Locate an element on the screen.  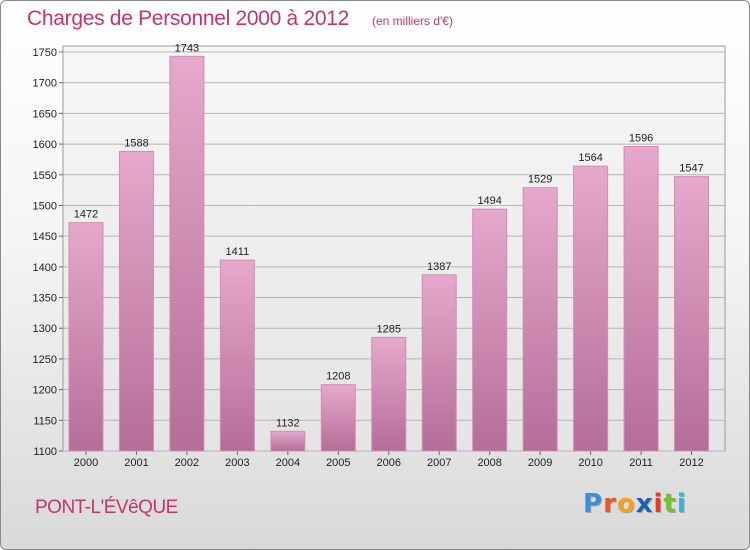
y-tick-label: 1750 is located at coordinates (45, 53).